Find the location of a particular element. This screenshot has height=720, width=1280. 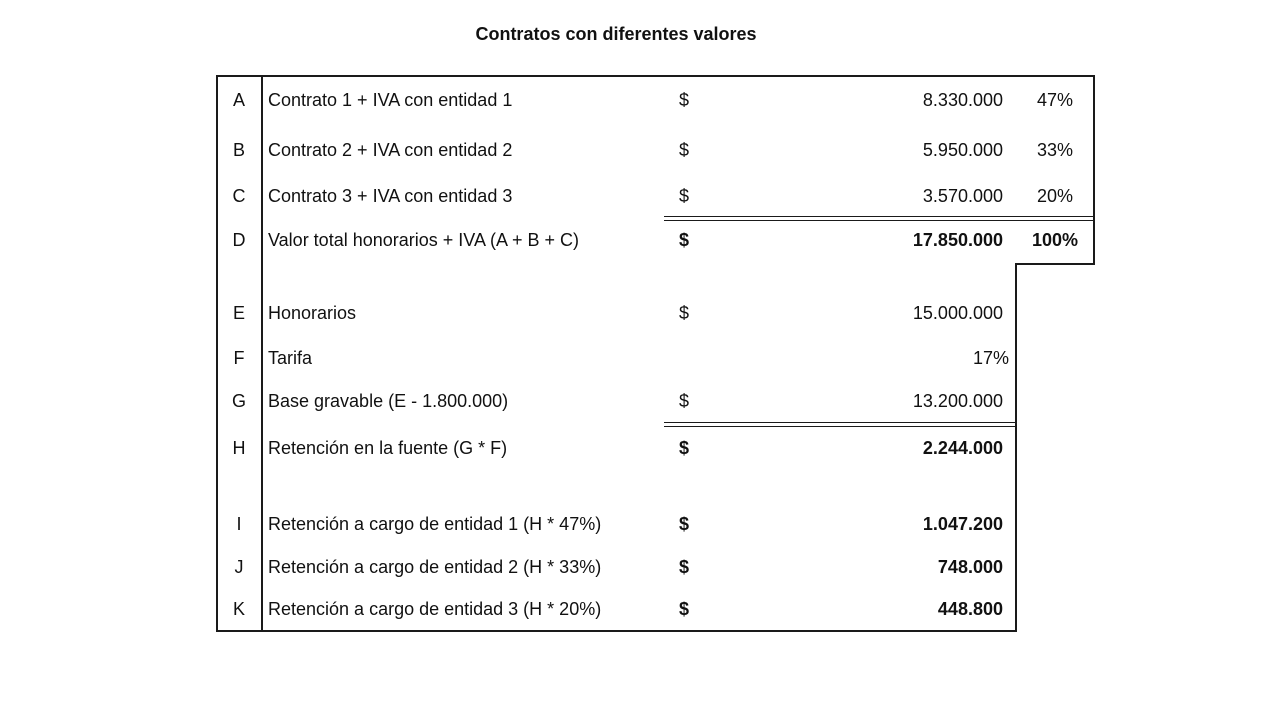

row-g-currency: $ is located at coordinates (684, 401).